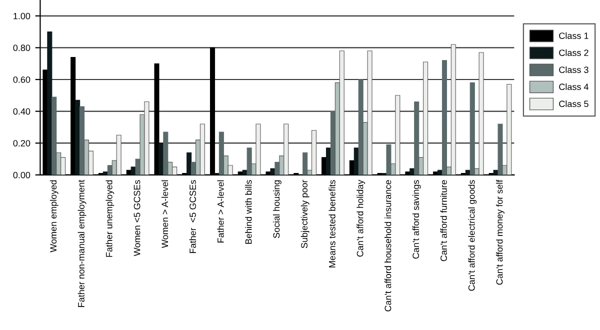  Describe the element at coordinates (22, 16) in the screenshot. I see `y-tick-label: 1.00` at that location.